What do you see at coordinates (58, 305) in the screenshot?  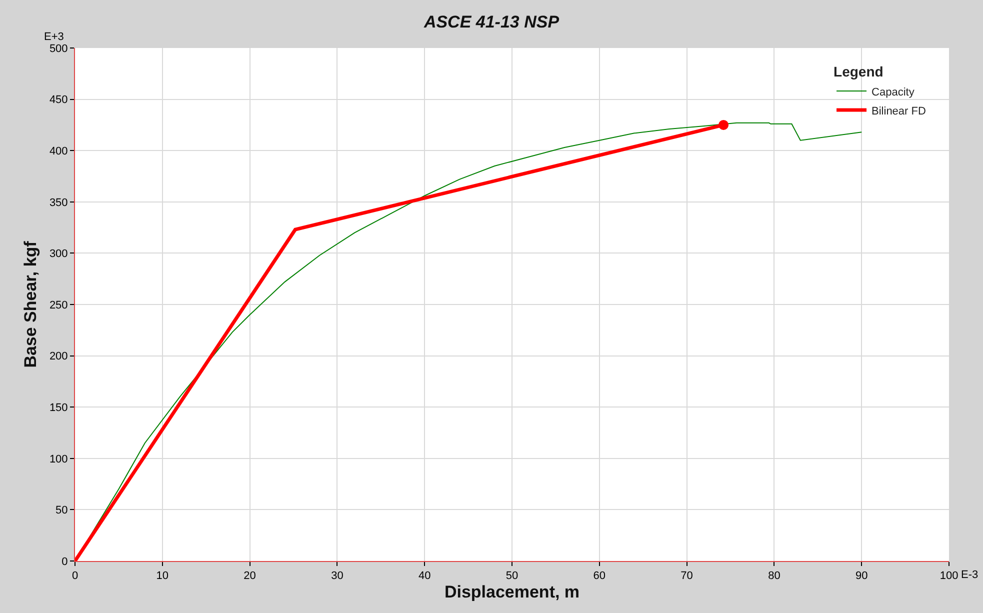 I see `y-tick-label: 250` at bounding box center [58, 305].